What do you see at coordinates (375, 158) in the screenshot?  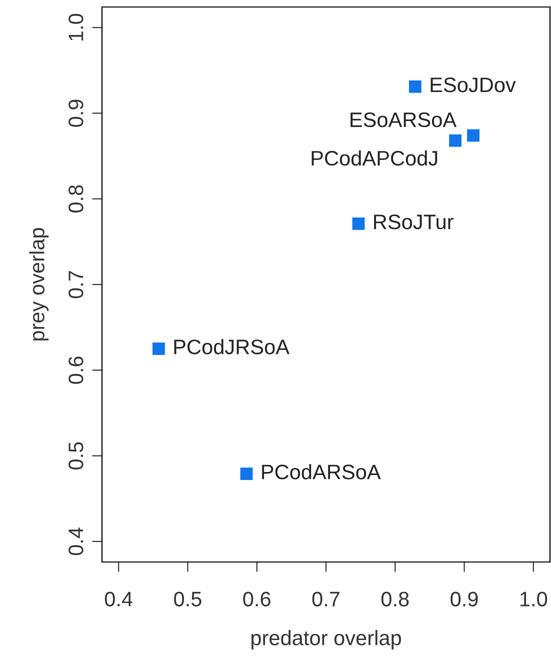 I see `annotation: PCodAPCodJ` at bounding box center [375, 158].